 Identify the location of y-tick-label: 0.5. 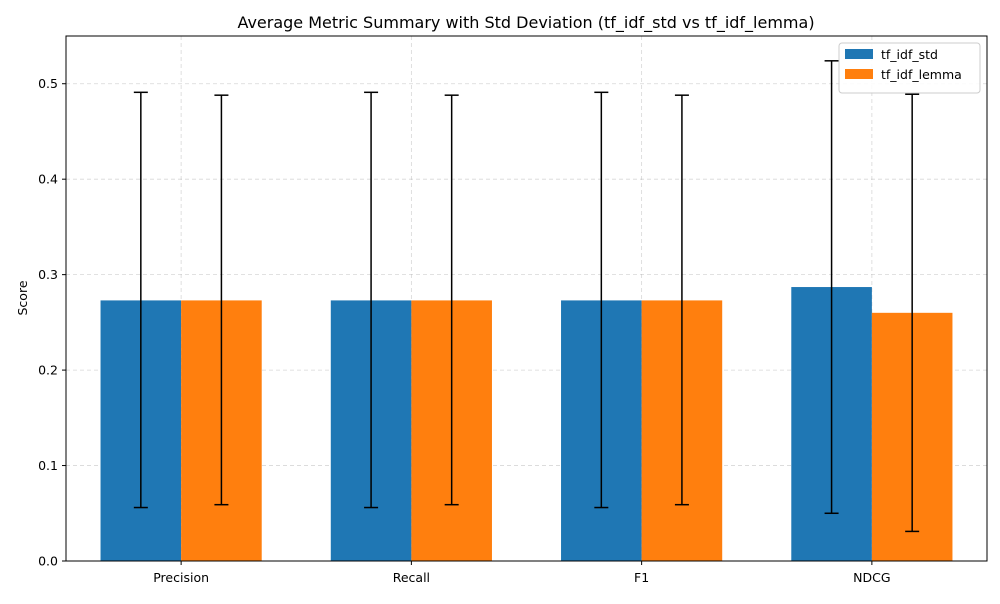
(48, 83).